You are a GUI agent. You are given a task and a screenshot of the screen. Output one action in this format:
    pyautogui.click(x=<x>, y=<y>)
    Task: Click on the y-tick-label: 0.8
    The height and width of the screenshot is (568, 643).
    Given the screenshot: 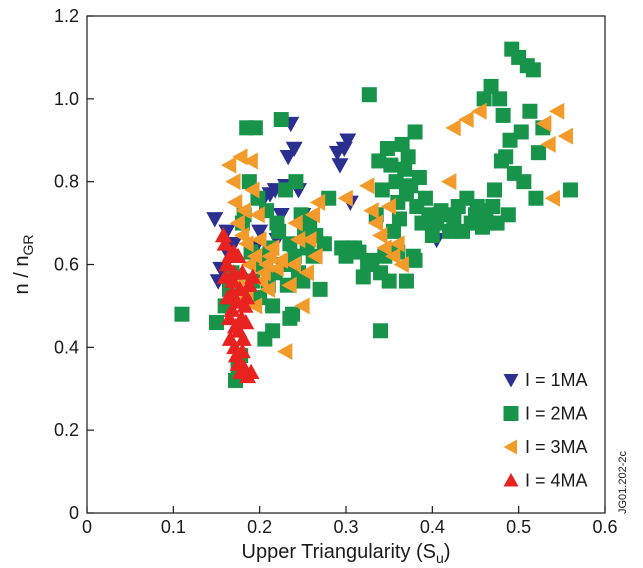 What is the action you would take?
    pyautogui.click(x=66, y=182)
    